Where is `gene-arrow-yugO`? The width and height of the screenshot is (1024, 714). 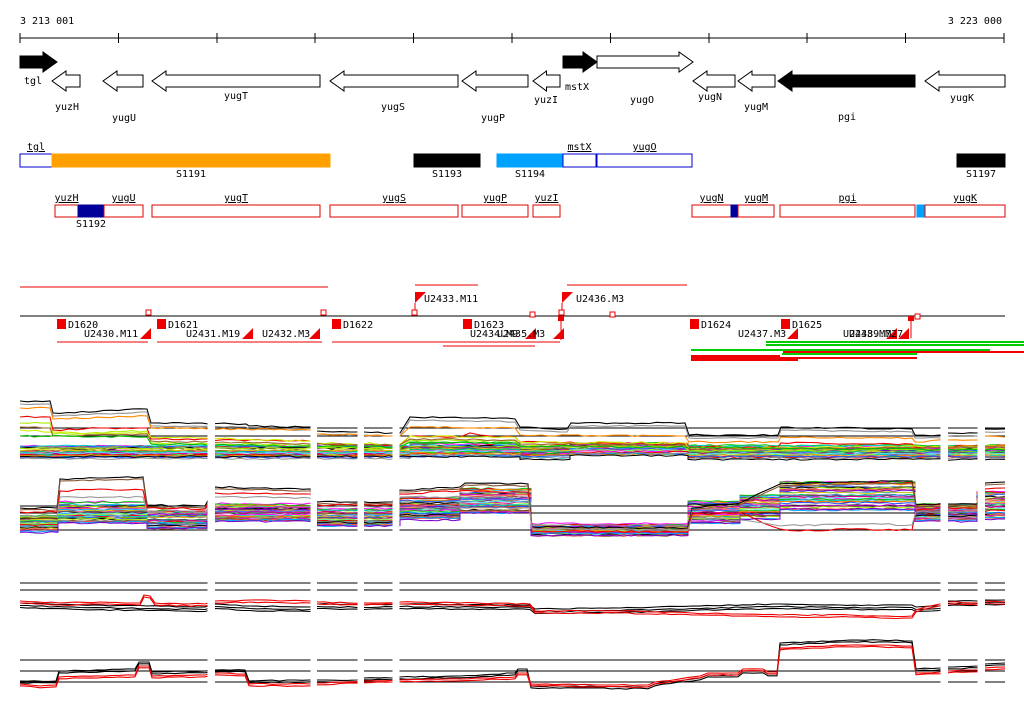 gene-arrow-yugO is located at coordinates (645, 62).